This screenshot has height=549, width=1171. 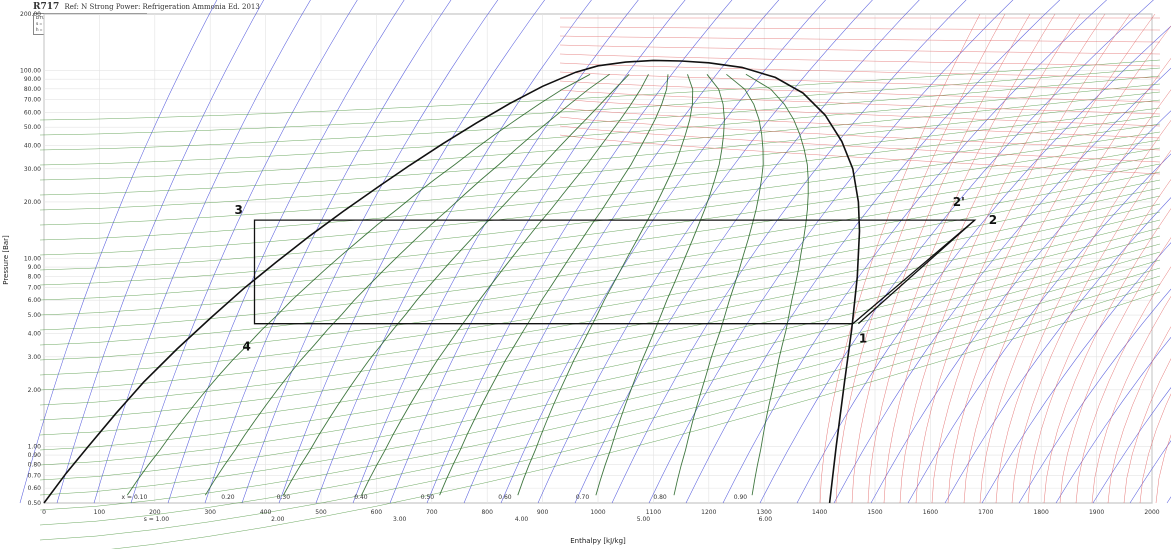 What do you see at coordinates (100, 512) in the screenshot?
I see `x-tick-label: 100` at bounding box center [100, 512].